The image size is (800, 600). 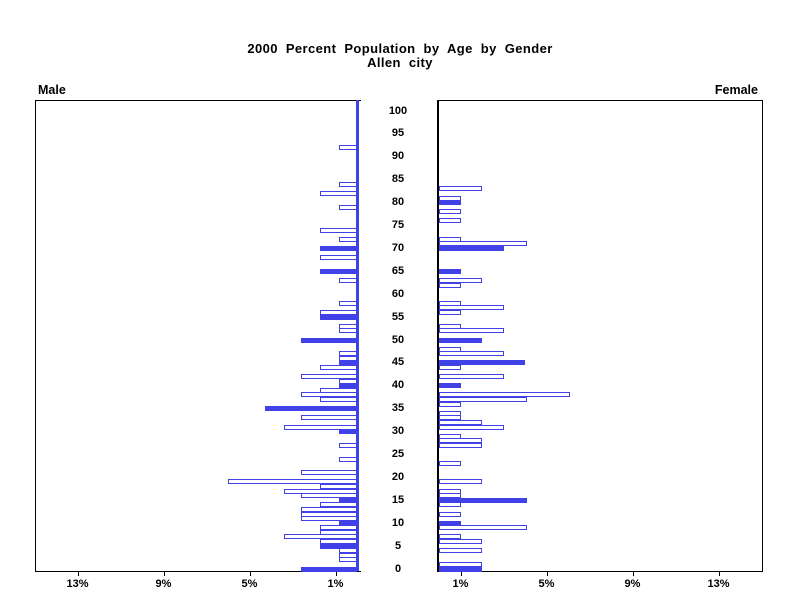 What do you see at coordinates (357, 335) in the screenshot?
I see `male-zero-axis-line` at bounding box center [357, 335].